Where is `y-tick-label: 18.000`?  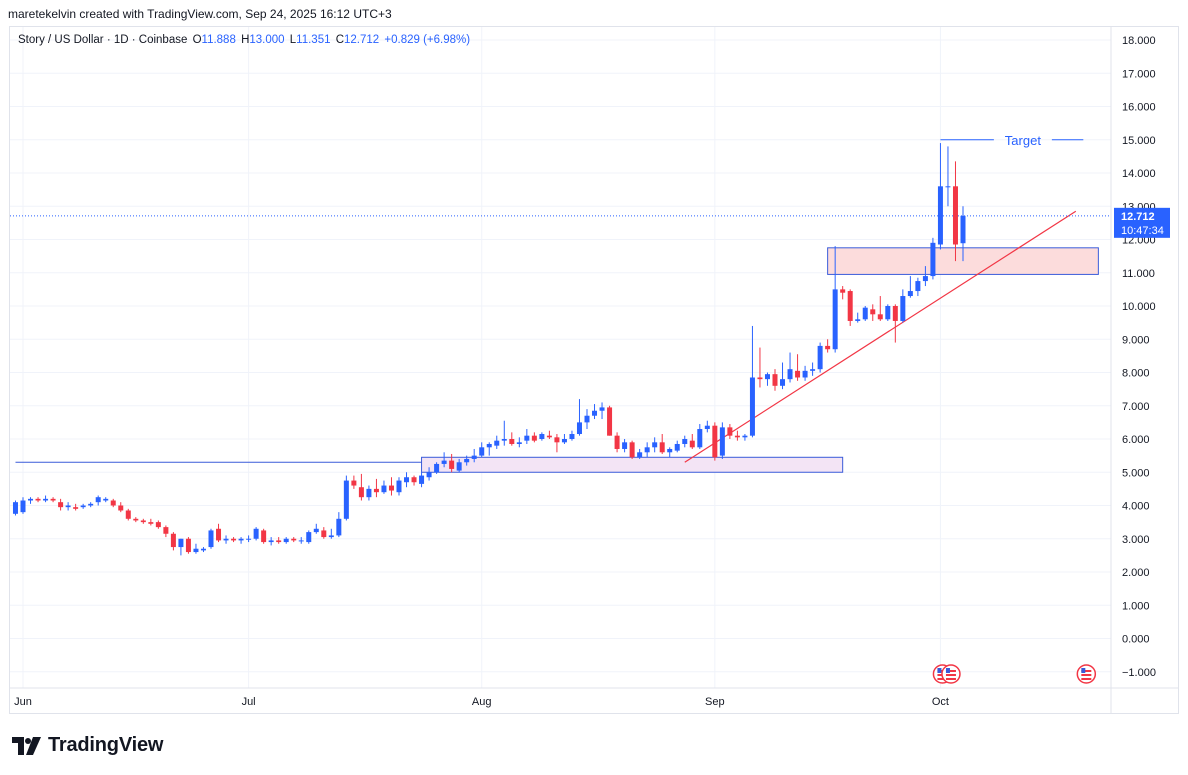
y-tick-label: 18.000 is located at coordinates (1139, 41).